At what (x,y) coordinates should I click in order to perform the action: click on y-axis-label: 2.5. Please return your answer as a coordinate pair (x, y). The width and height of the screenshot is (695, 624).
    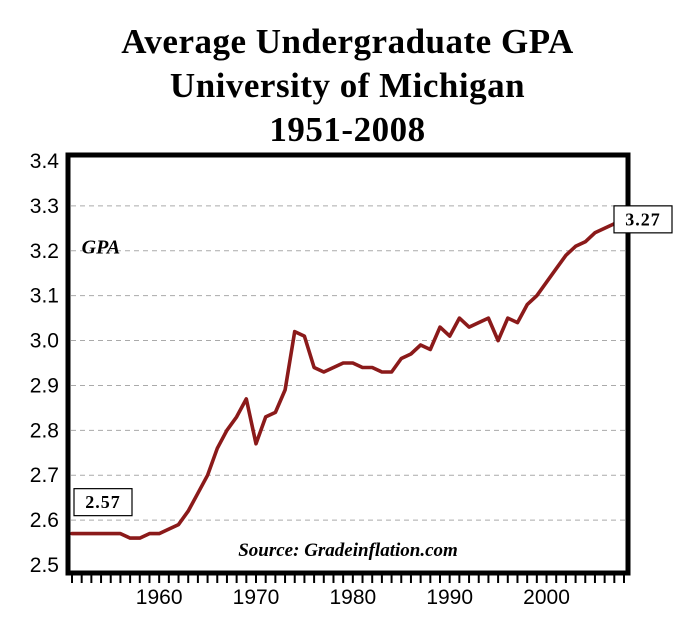
    Looking at the image, I should click on (44, 565).